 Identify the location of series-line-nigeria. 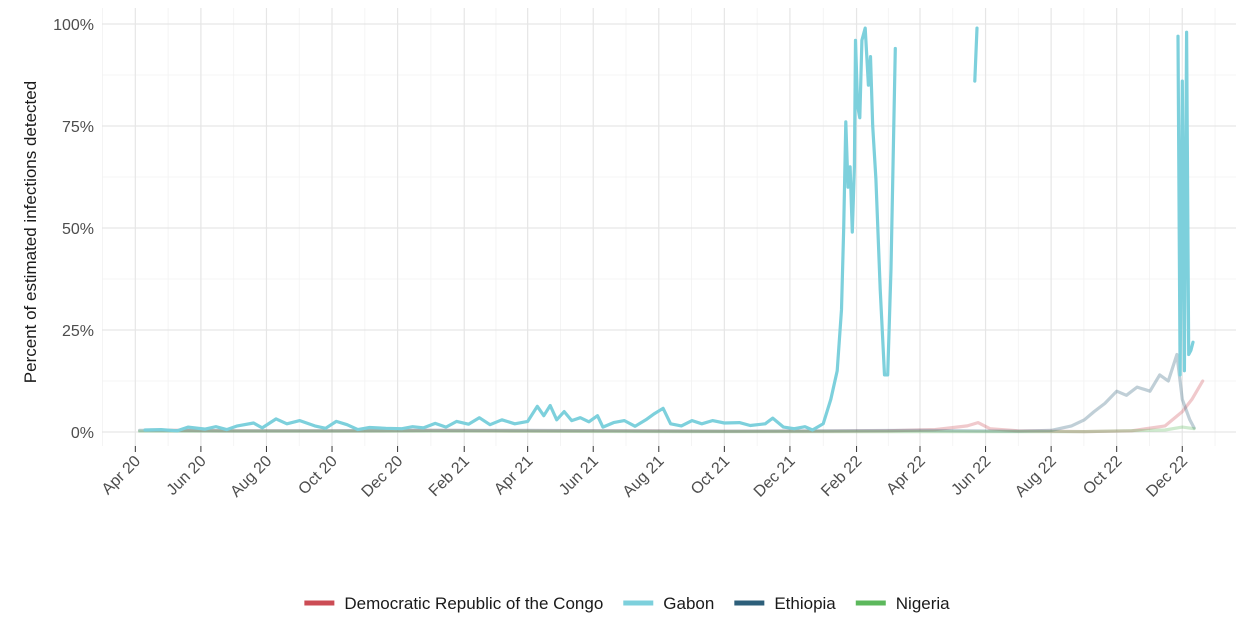
(667, 429).